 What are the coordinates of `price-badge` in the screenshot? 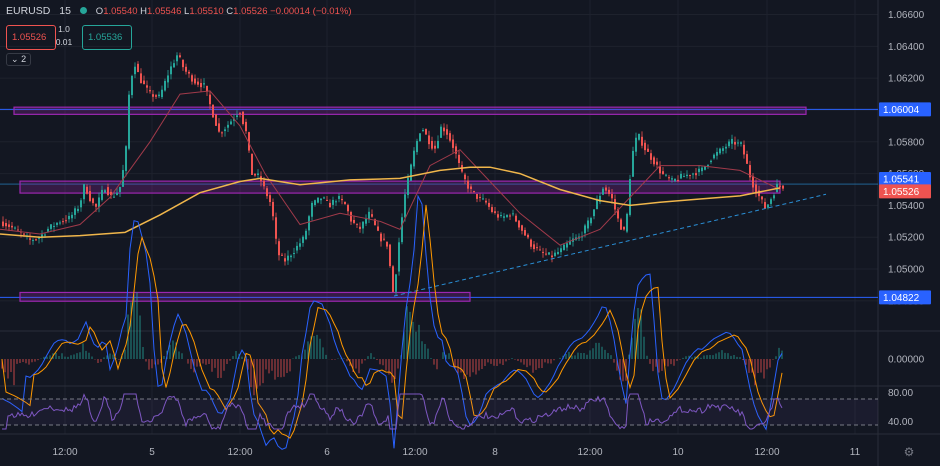 It's located at (905, 178).